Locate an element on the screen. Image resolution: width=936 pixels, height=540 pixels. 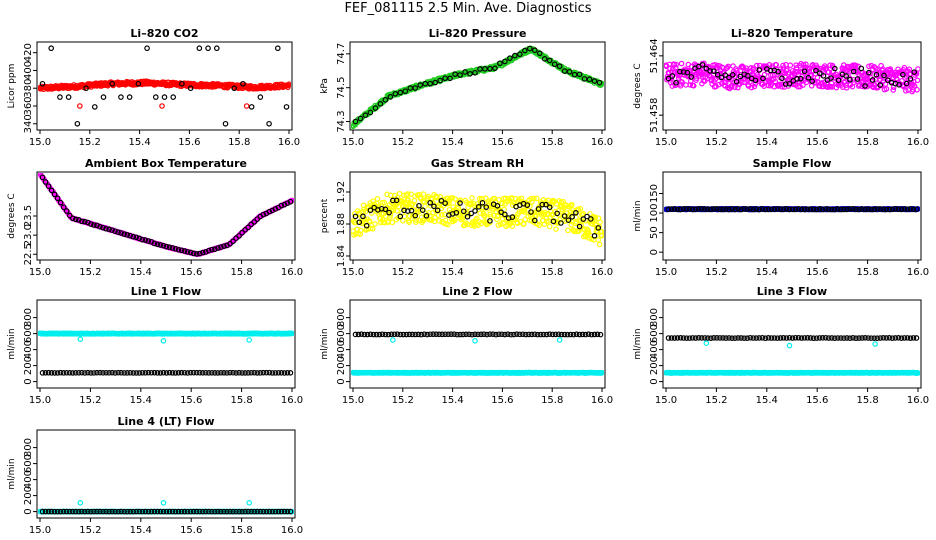
y-tick-label: 400 is located at coordinates (341, 349).